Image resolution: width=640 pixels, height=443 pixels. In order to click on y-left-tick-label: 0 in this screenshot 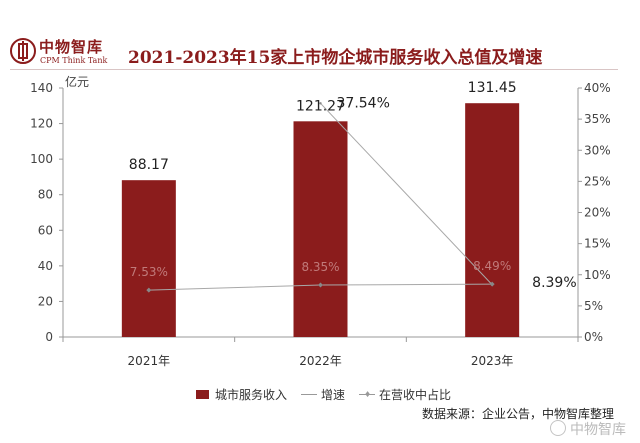, I will do `click(49, 337)`.